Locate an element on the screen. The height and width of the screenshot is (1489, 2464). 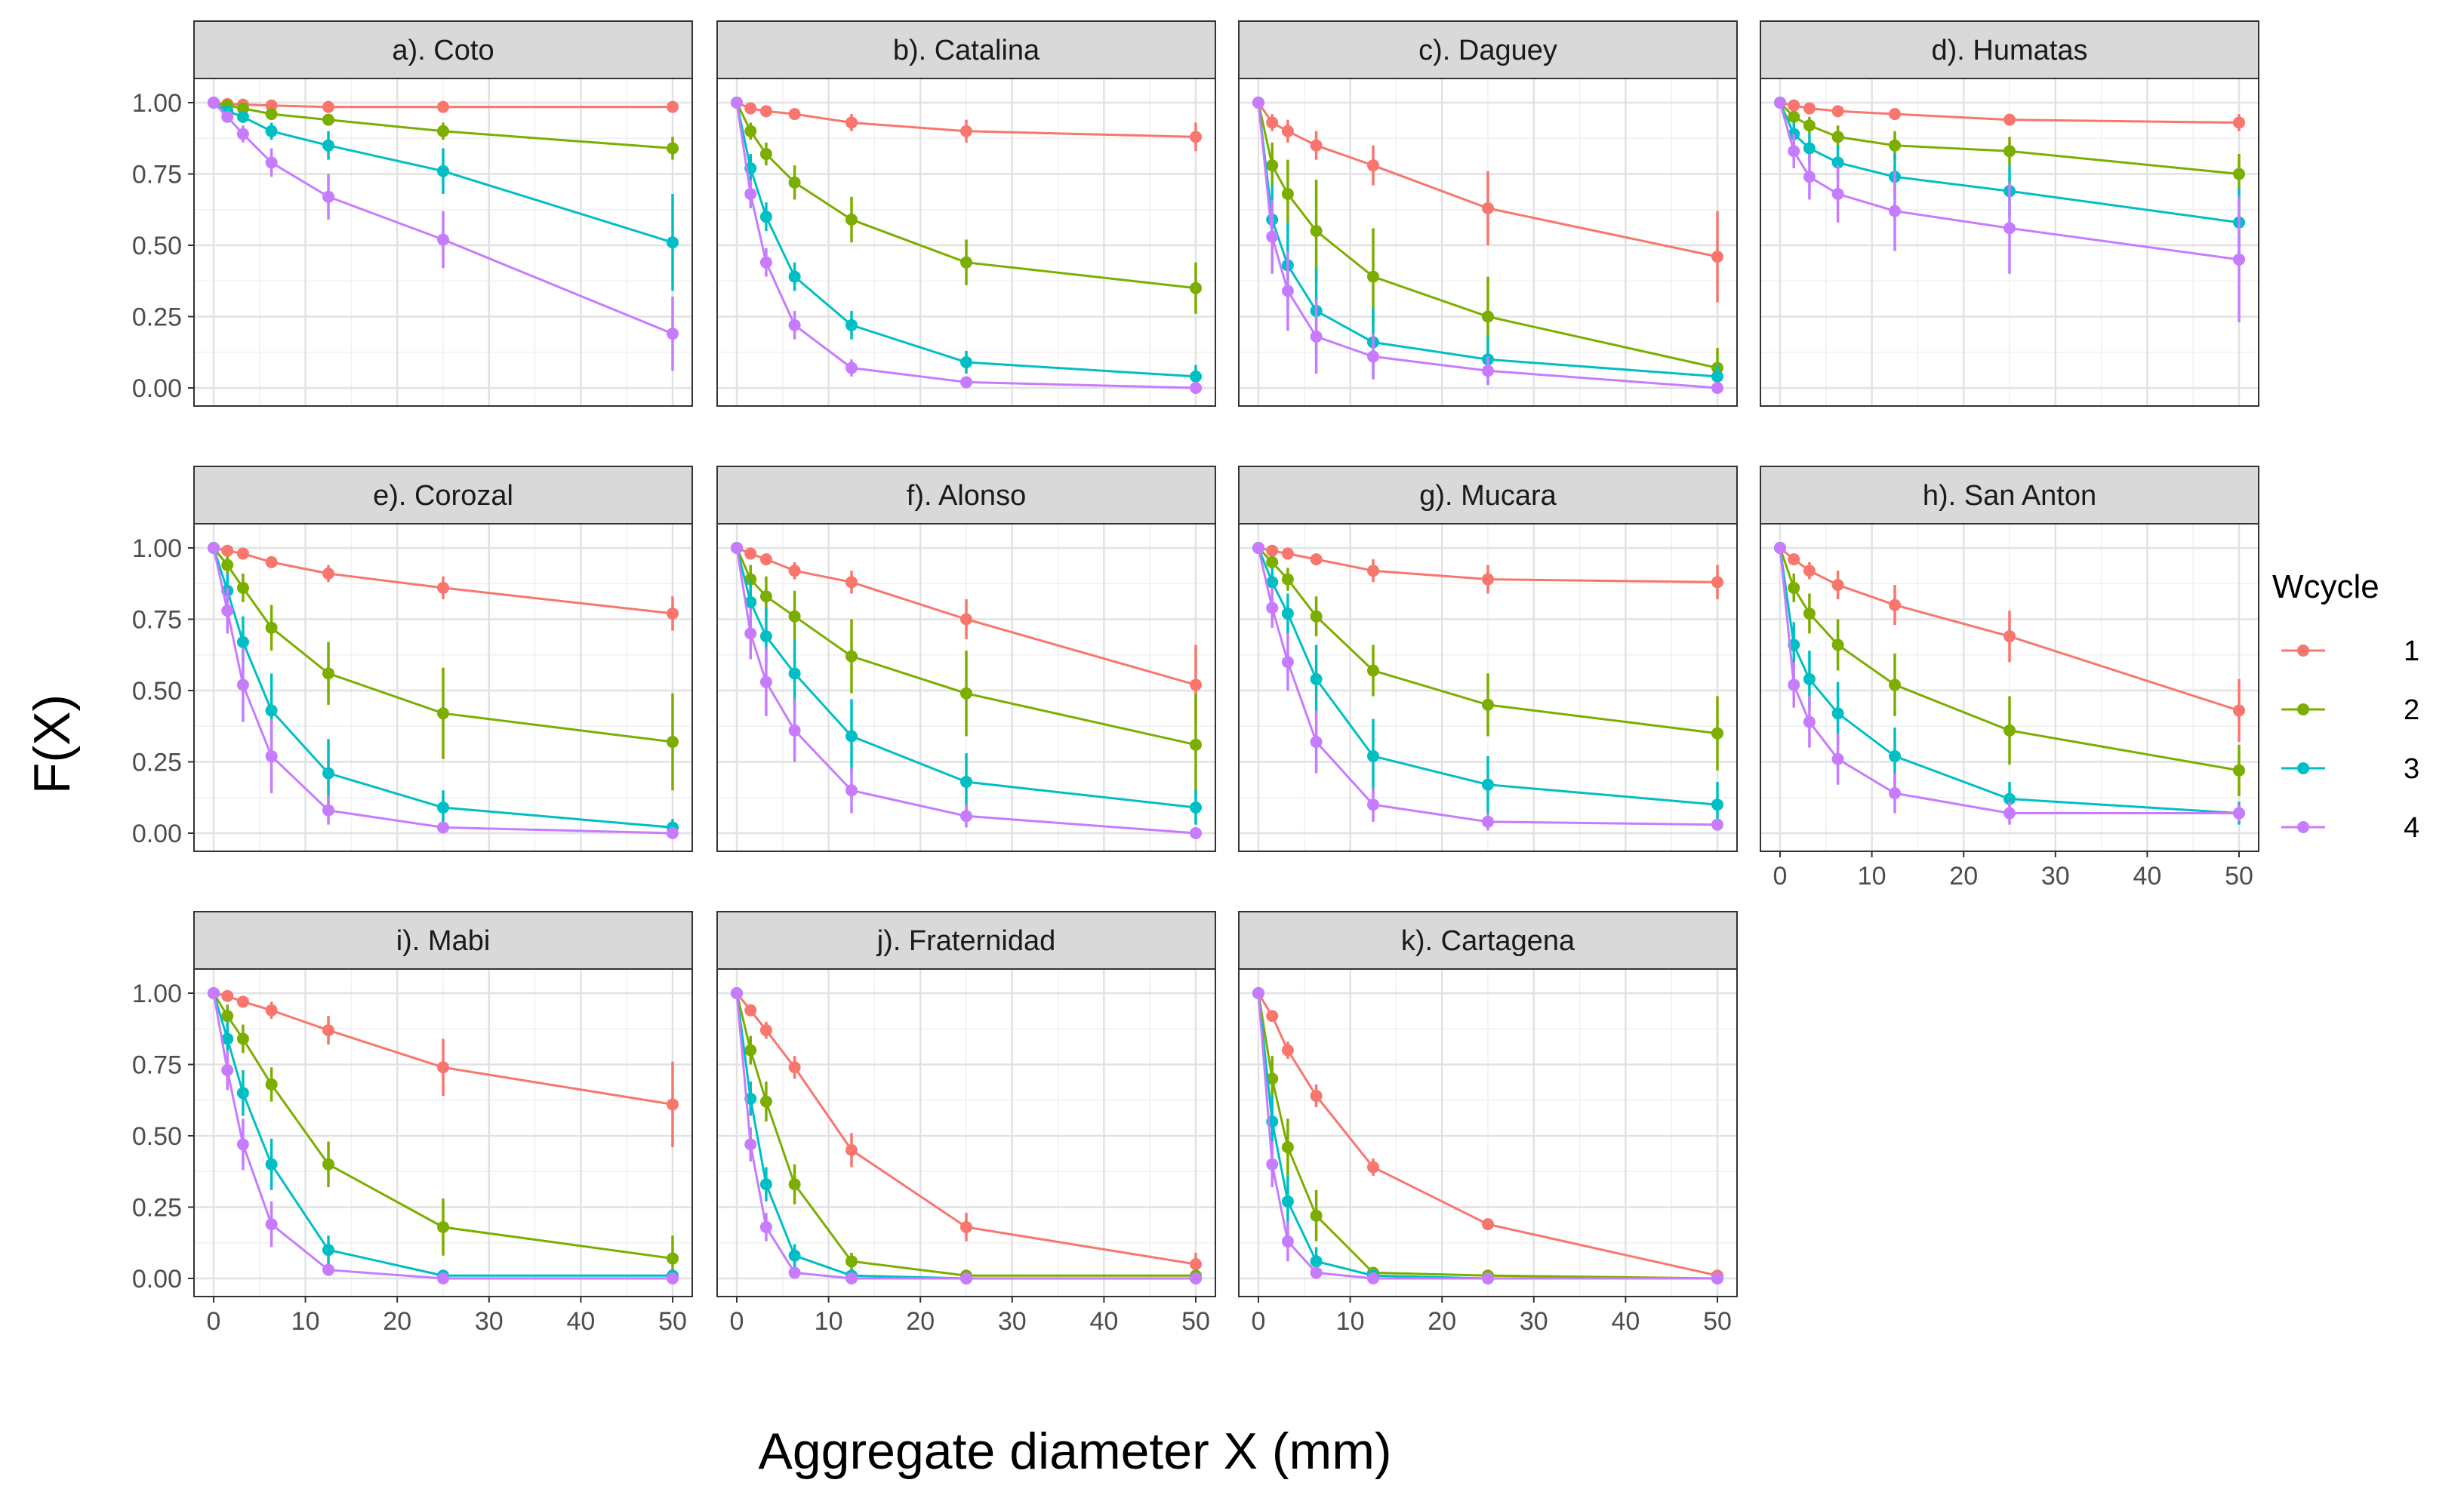
legend-title: Wcycle is located at coordinates (2325, 586).